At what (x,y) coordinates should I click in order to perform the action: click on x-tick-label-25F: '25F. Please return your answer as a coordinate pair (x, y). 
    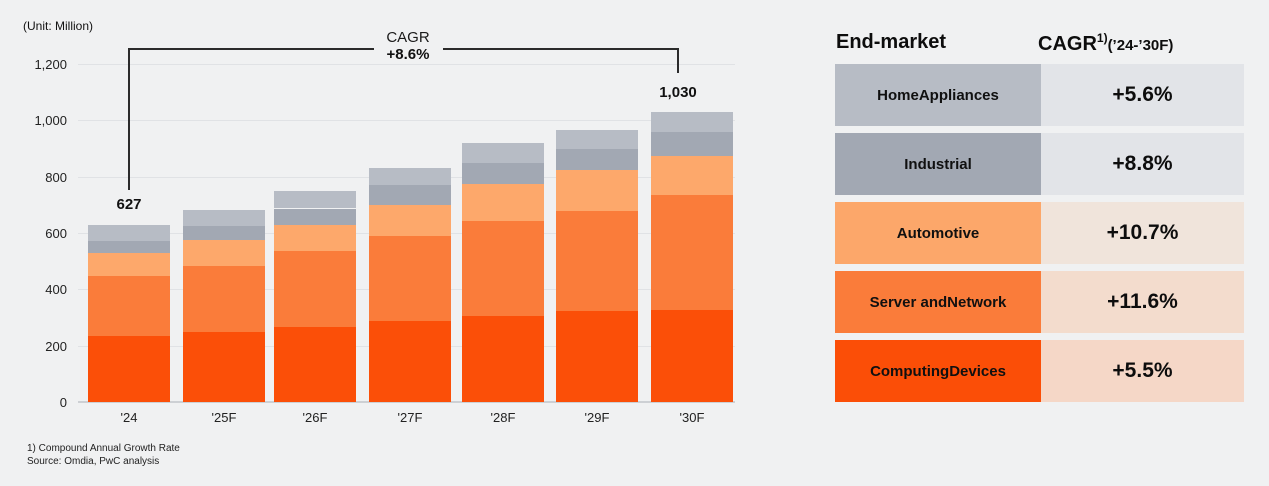
    Looking at the image, I should click on (224, 417).